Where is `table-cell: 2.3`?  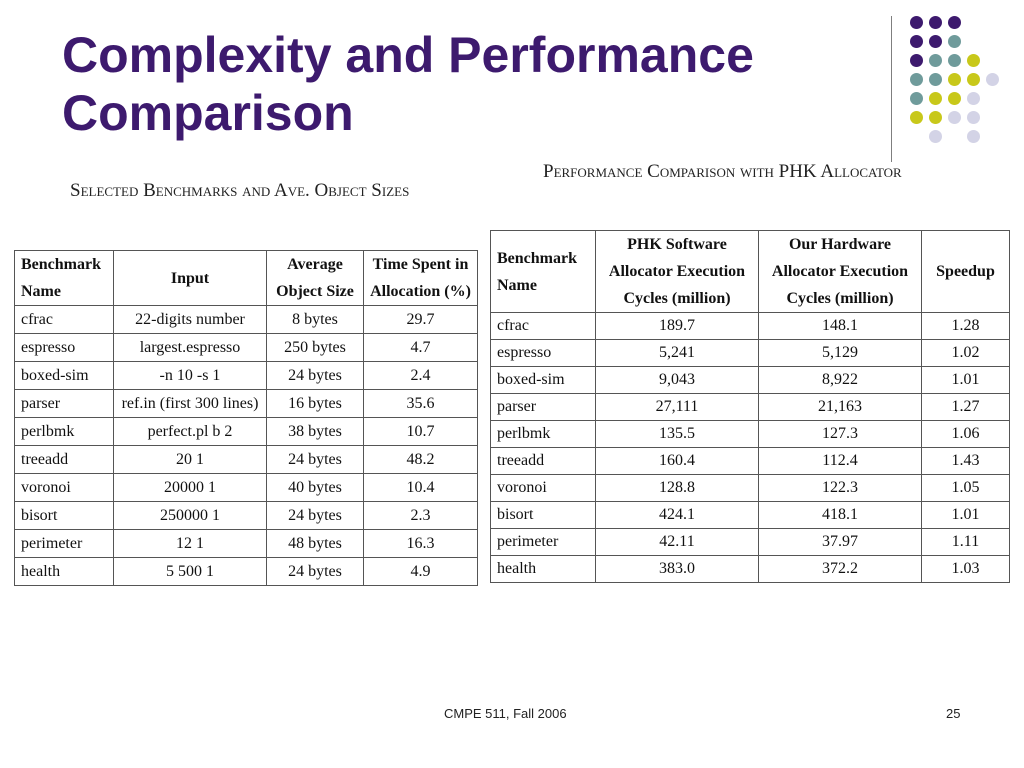
table-cell: 2.3 is located at coordinates (420, 515).